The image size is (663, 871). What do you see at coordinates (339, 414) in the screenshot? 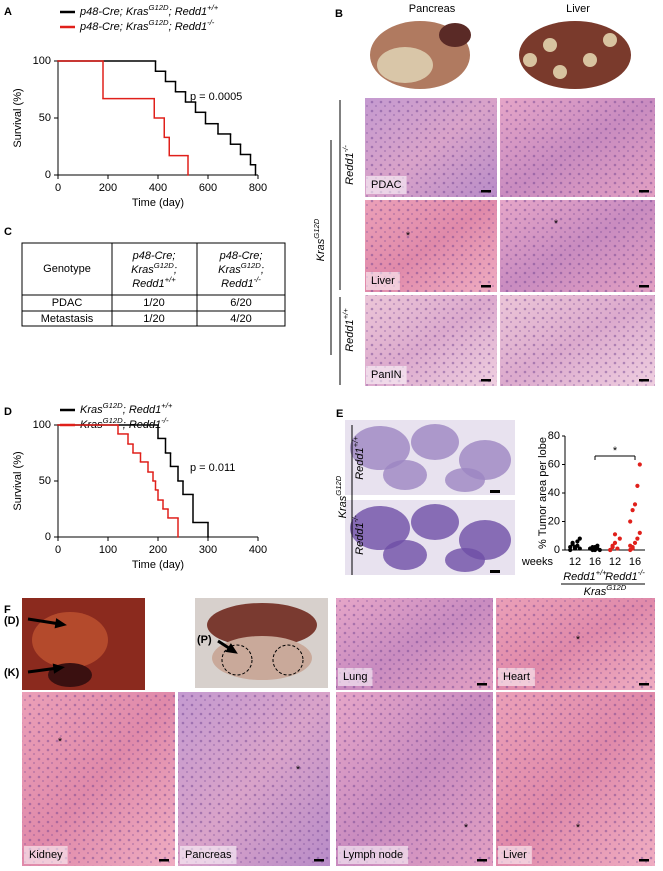
I see `panel-letter: E` at bounding box center [339, 414].